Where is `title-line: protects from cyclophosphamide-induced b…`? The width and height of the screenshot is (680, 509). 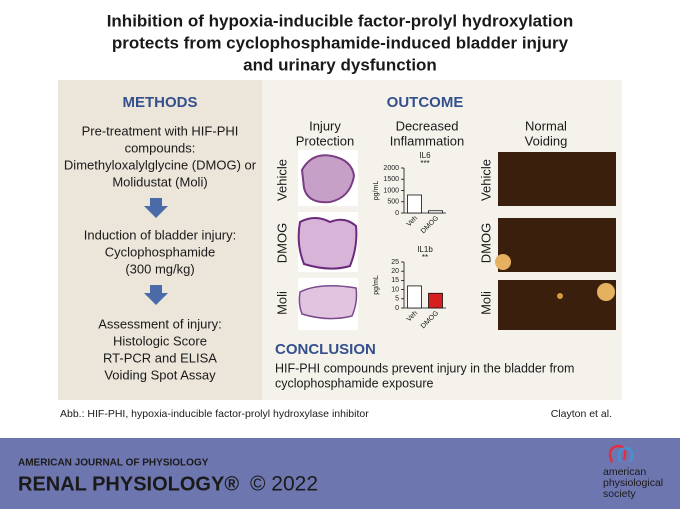 title-line: protects from cyclophosphamide-induced b… is located at coordinates (340, 42).